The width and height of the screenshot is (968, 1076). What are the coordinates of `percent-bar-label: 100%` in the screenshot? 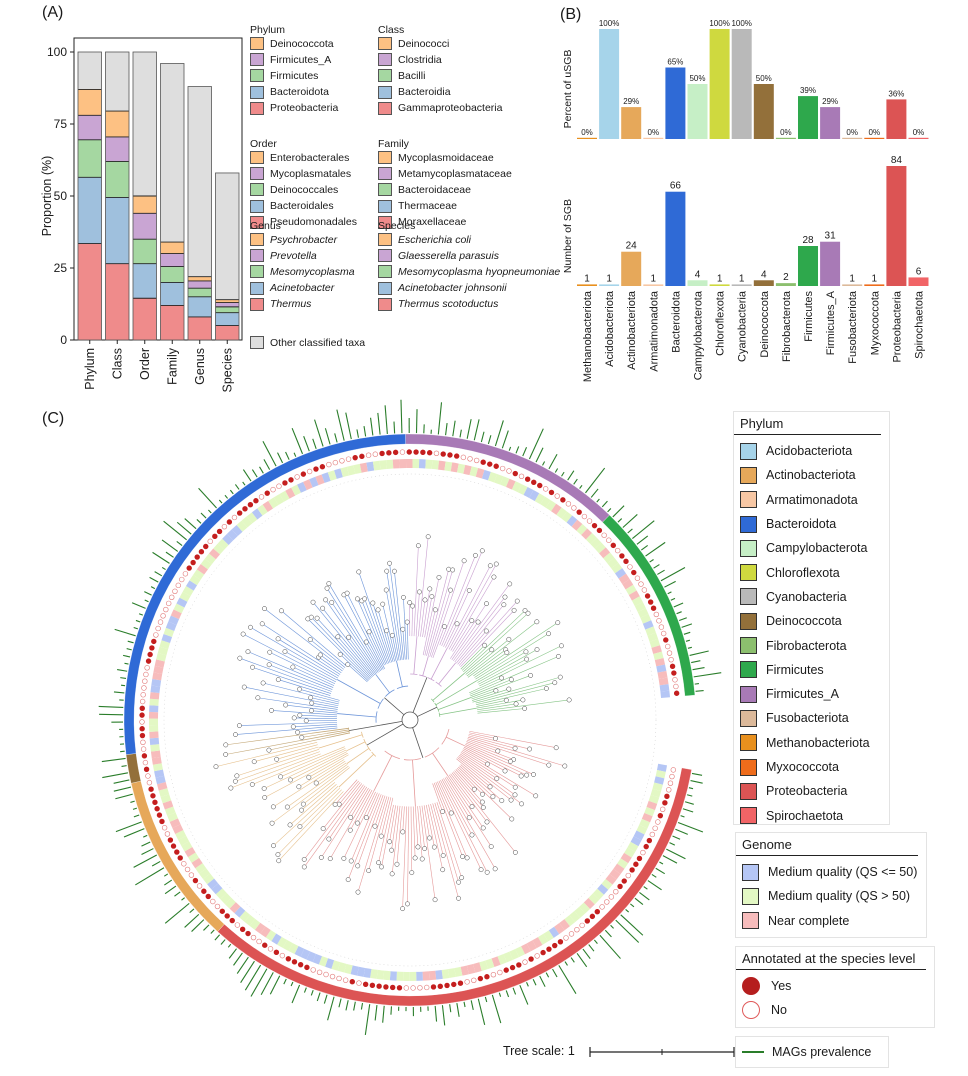 It's located at (609, 23).